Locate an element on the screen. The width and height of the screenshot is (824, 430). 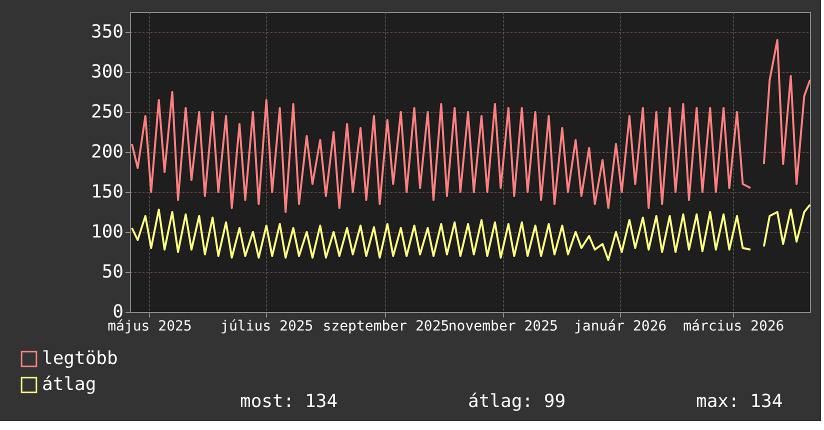
text: most: 134 is located at coordinates (289, 401).